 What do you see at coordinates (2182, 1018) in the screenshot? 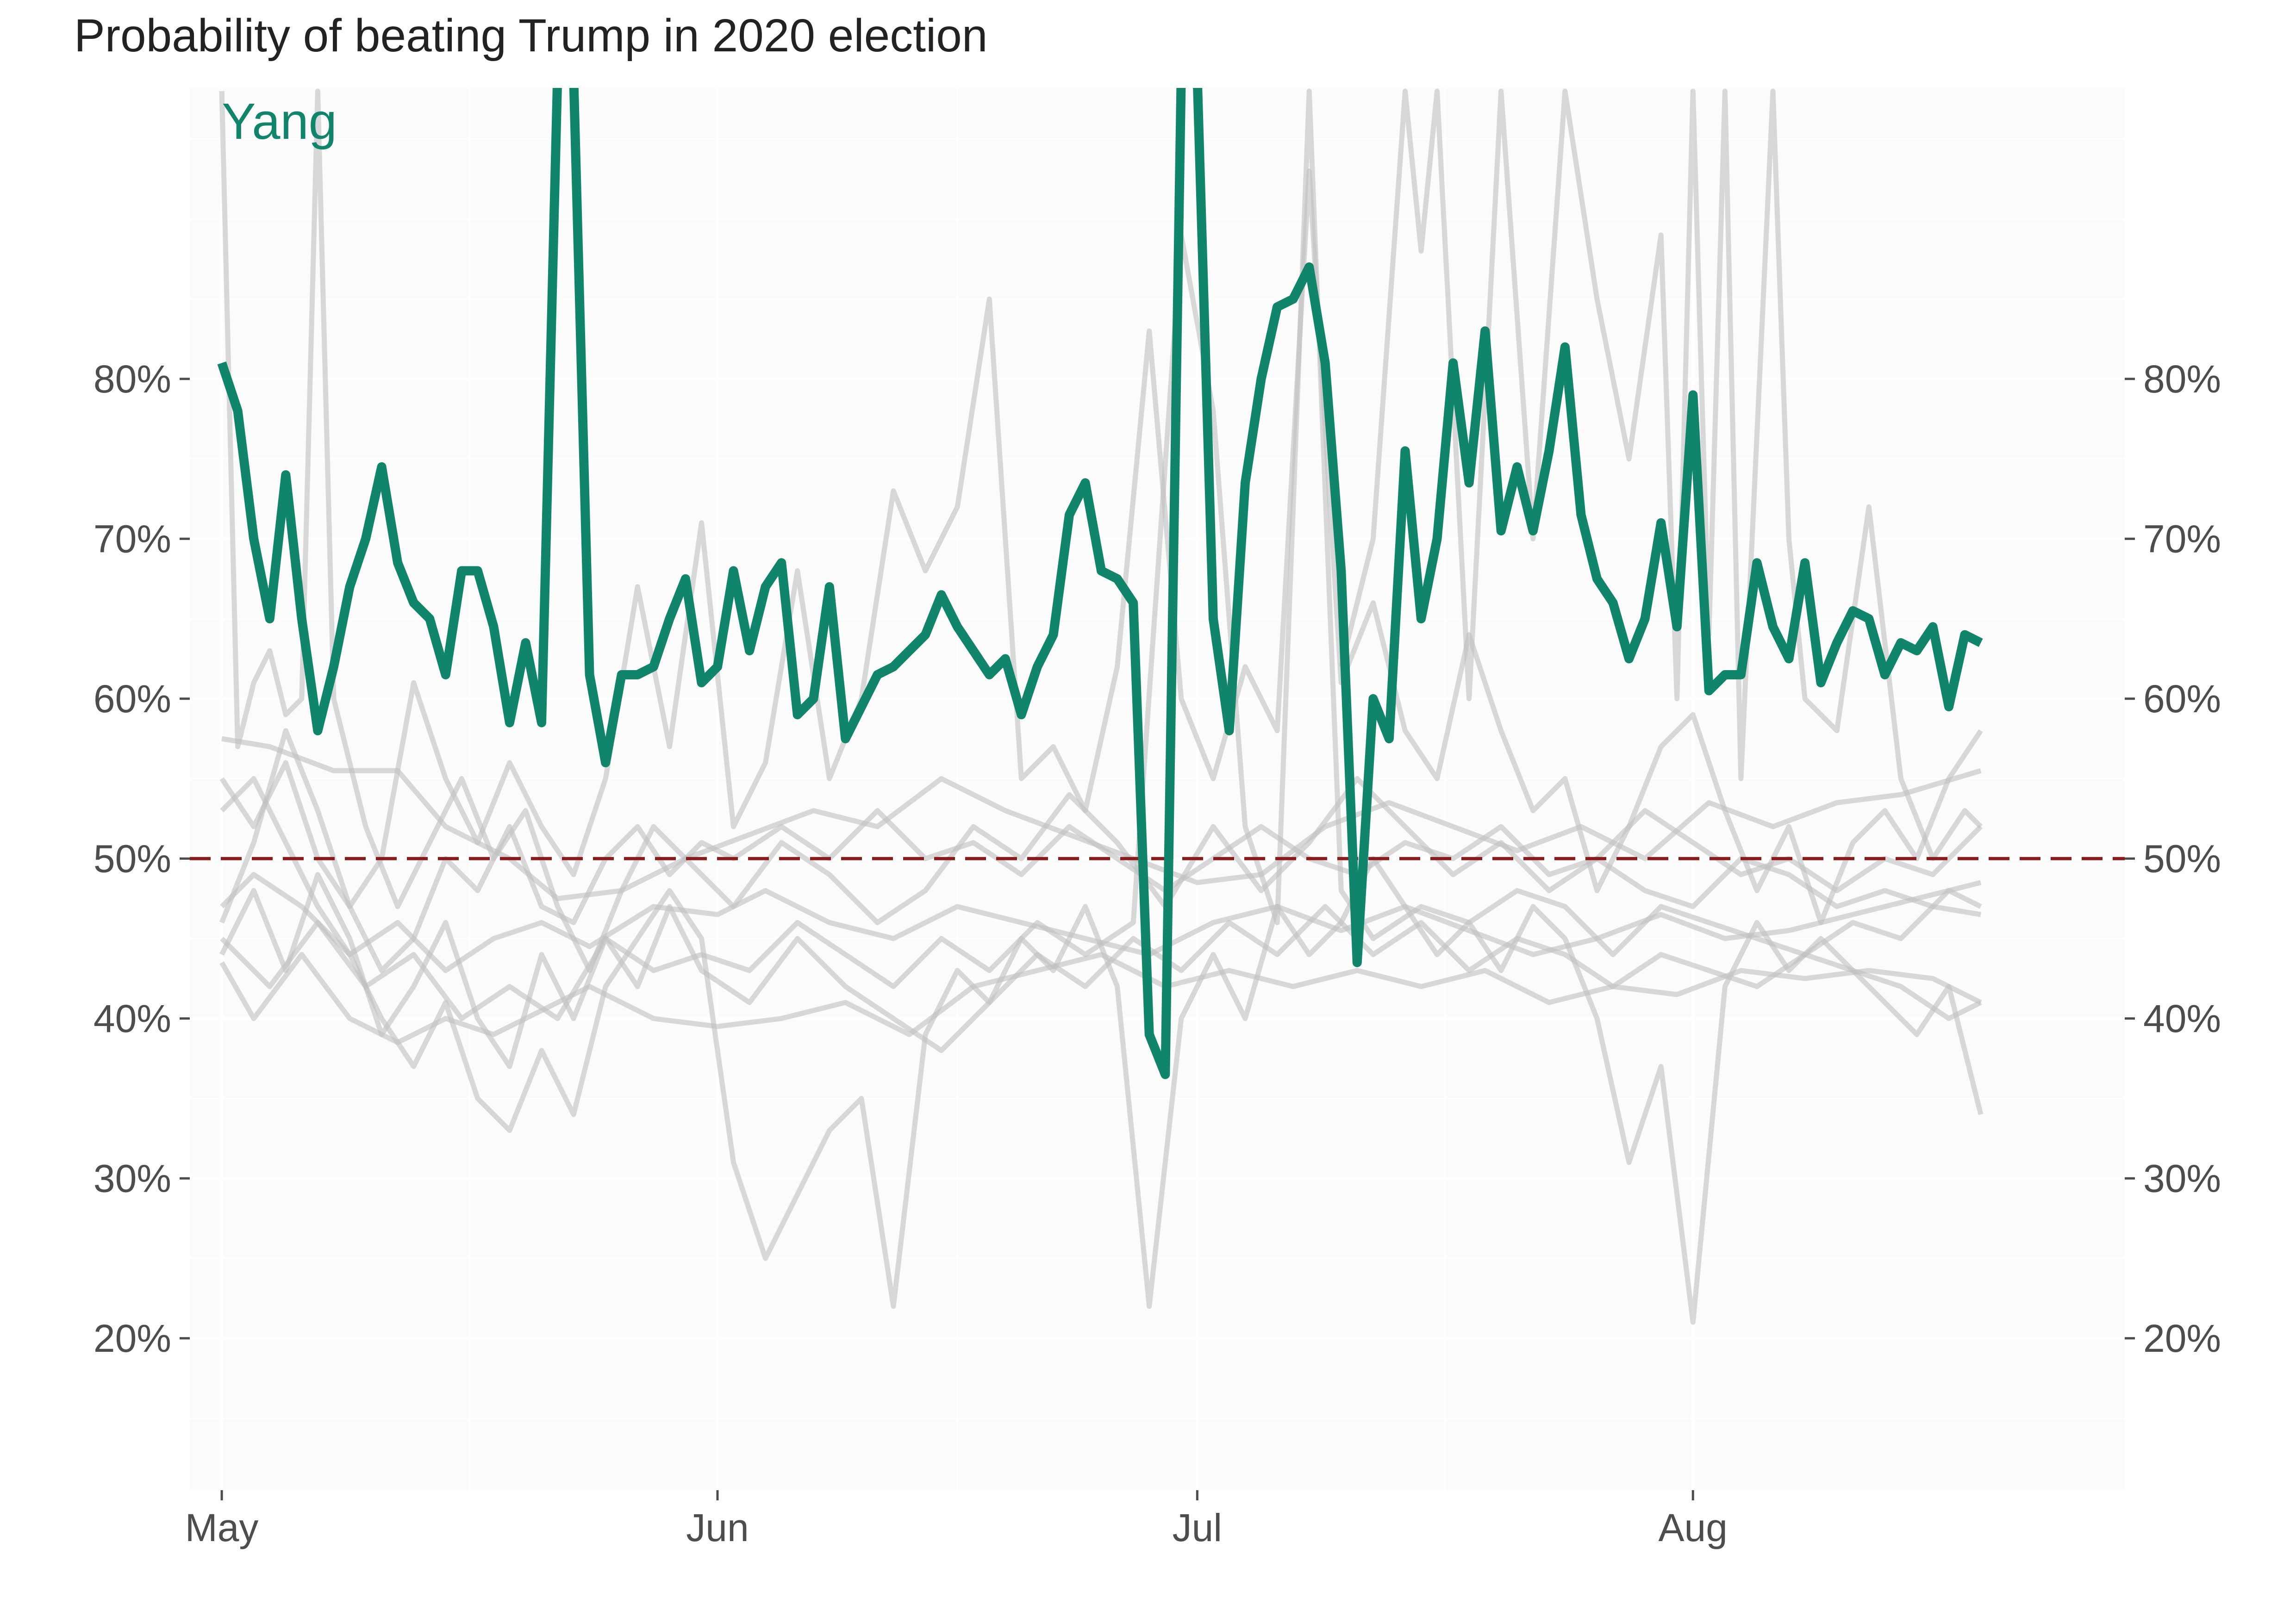
I see `y-tick-label-right: 40%` at bounding box center [2182, 1018].